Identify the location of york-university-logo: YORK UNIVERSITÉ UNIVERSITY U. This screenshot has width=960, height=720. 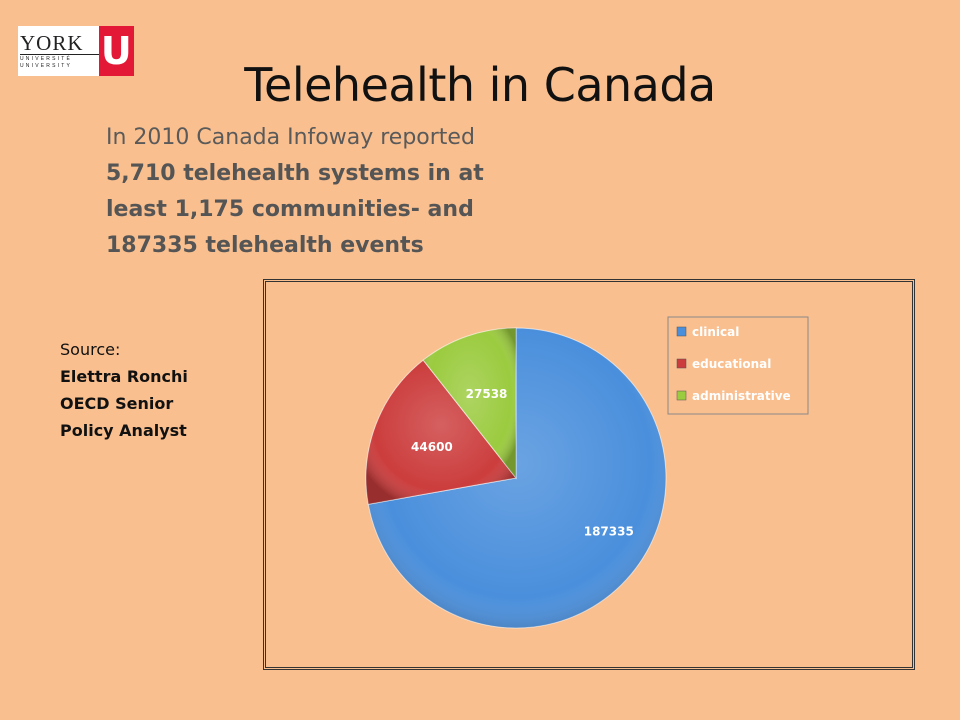
(76, 51).